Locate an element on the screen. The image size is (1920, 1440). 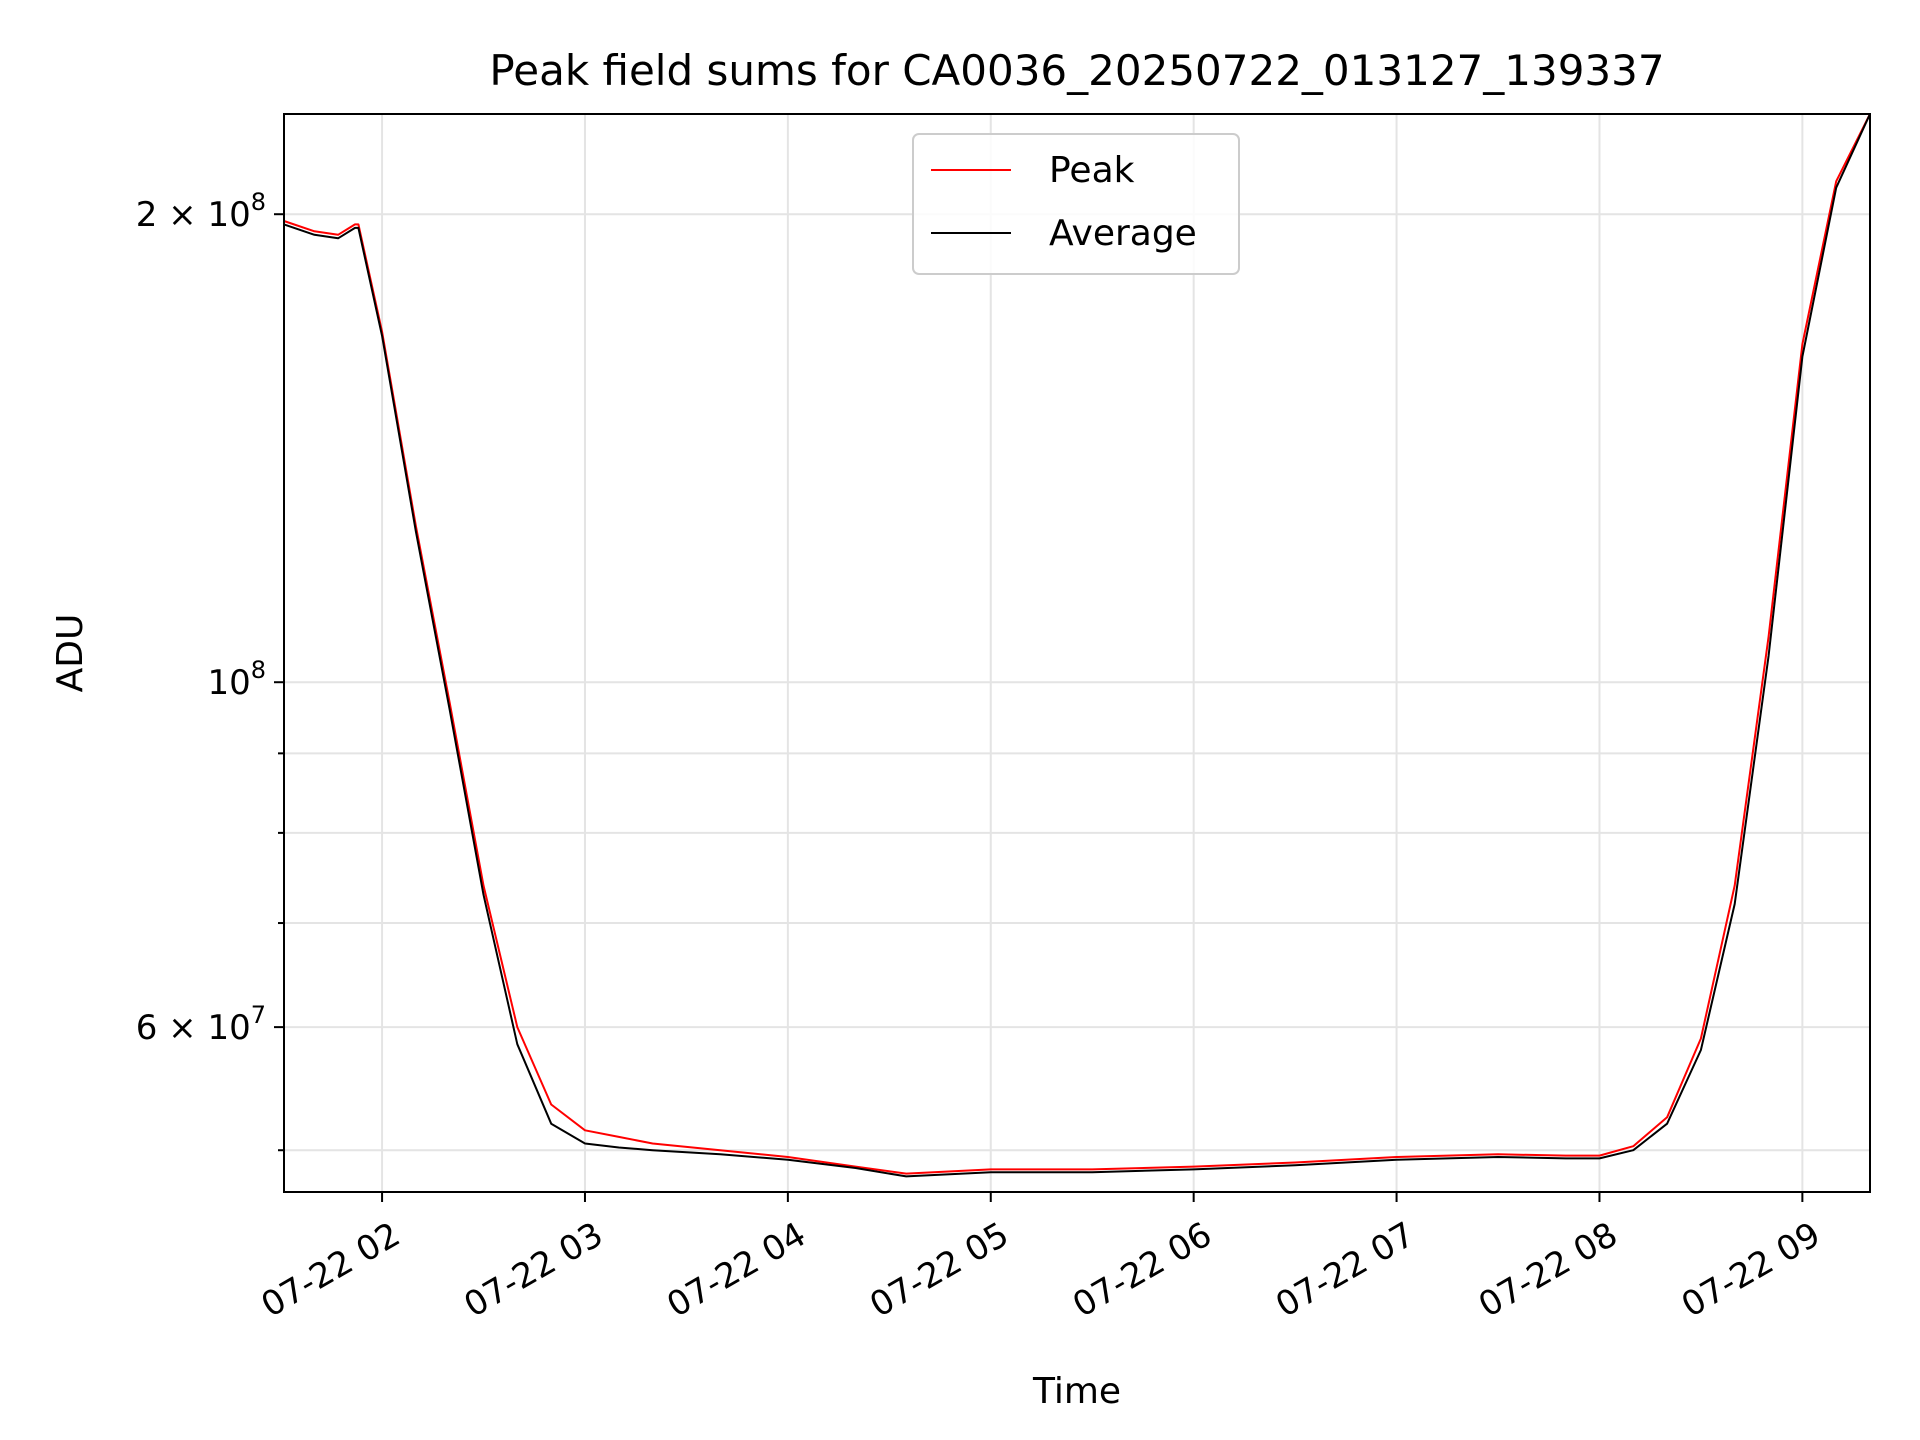
y-tick-label: 108 is located at coordinates (236, 679).